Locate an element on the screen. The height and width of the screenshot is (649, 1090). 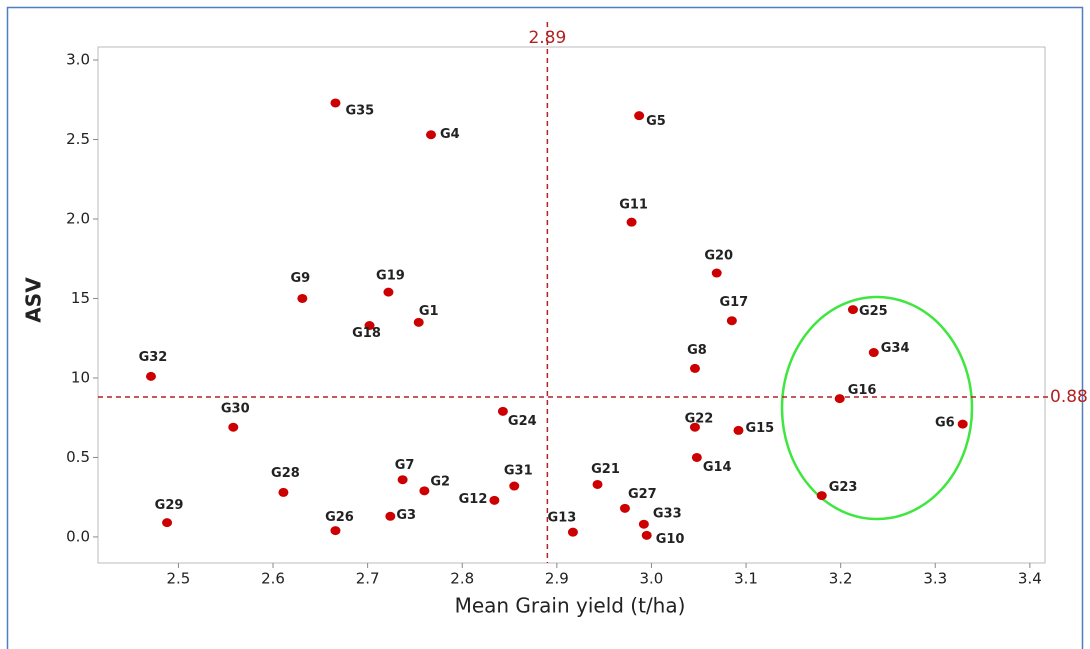
x-tick-label: 3.0 is located at coordinates (652, 579).